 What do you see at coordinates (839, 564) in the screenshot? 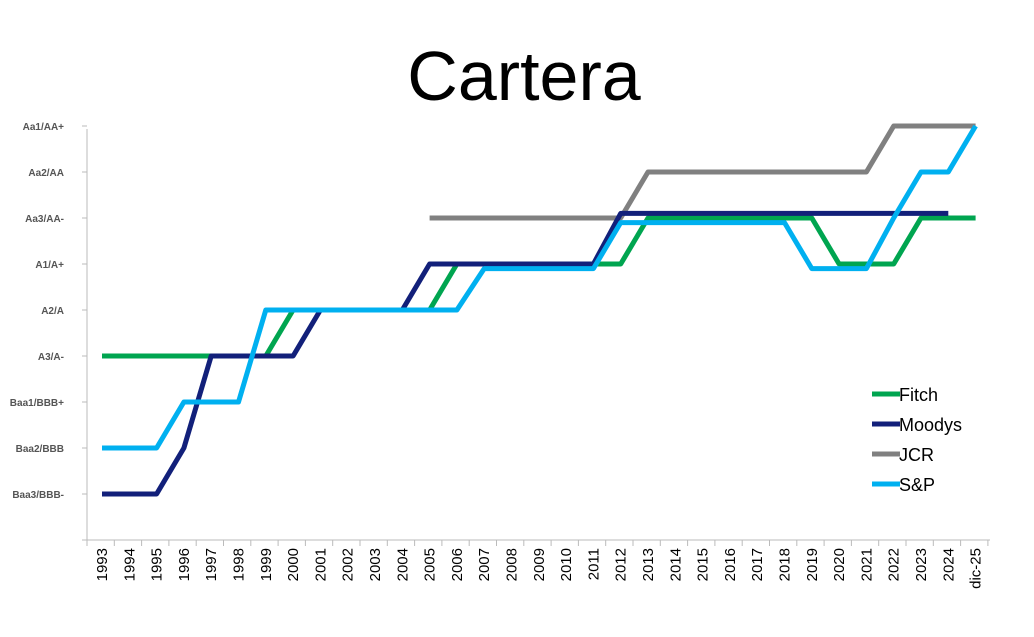
I see `x-tick-label: 2020` at bounding box center [839, 564].